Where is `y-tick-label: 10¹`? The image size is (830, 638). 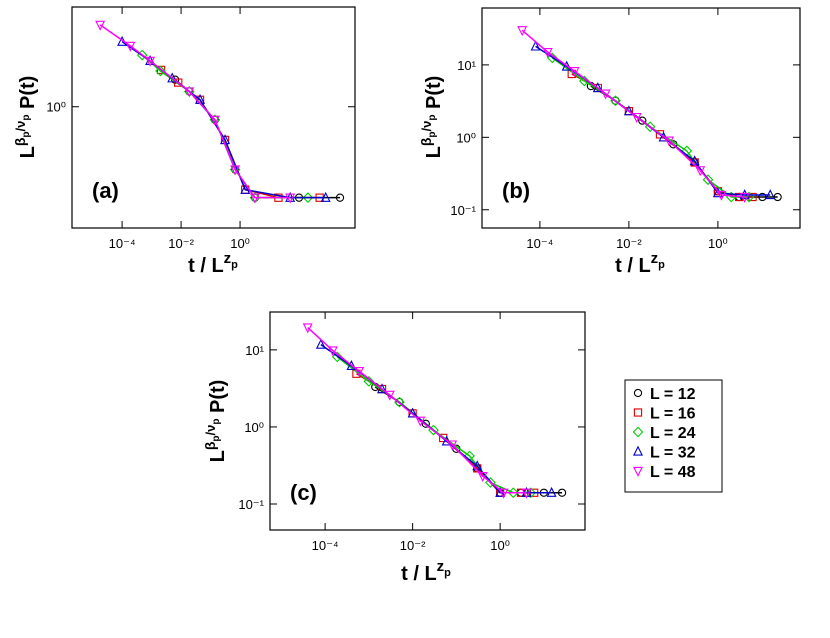
y-tick-label: 10¹ is located at coordinates (254, 350).